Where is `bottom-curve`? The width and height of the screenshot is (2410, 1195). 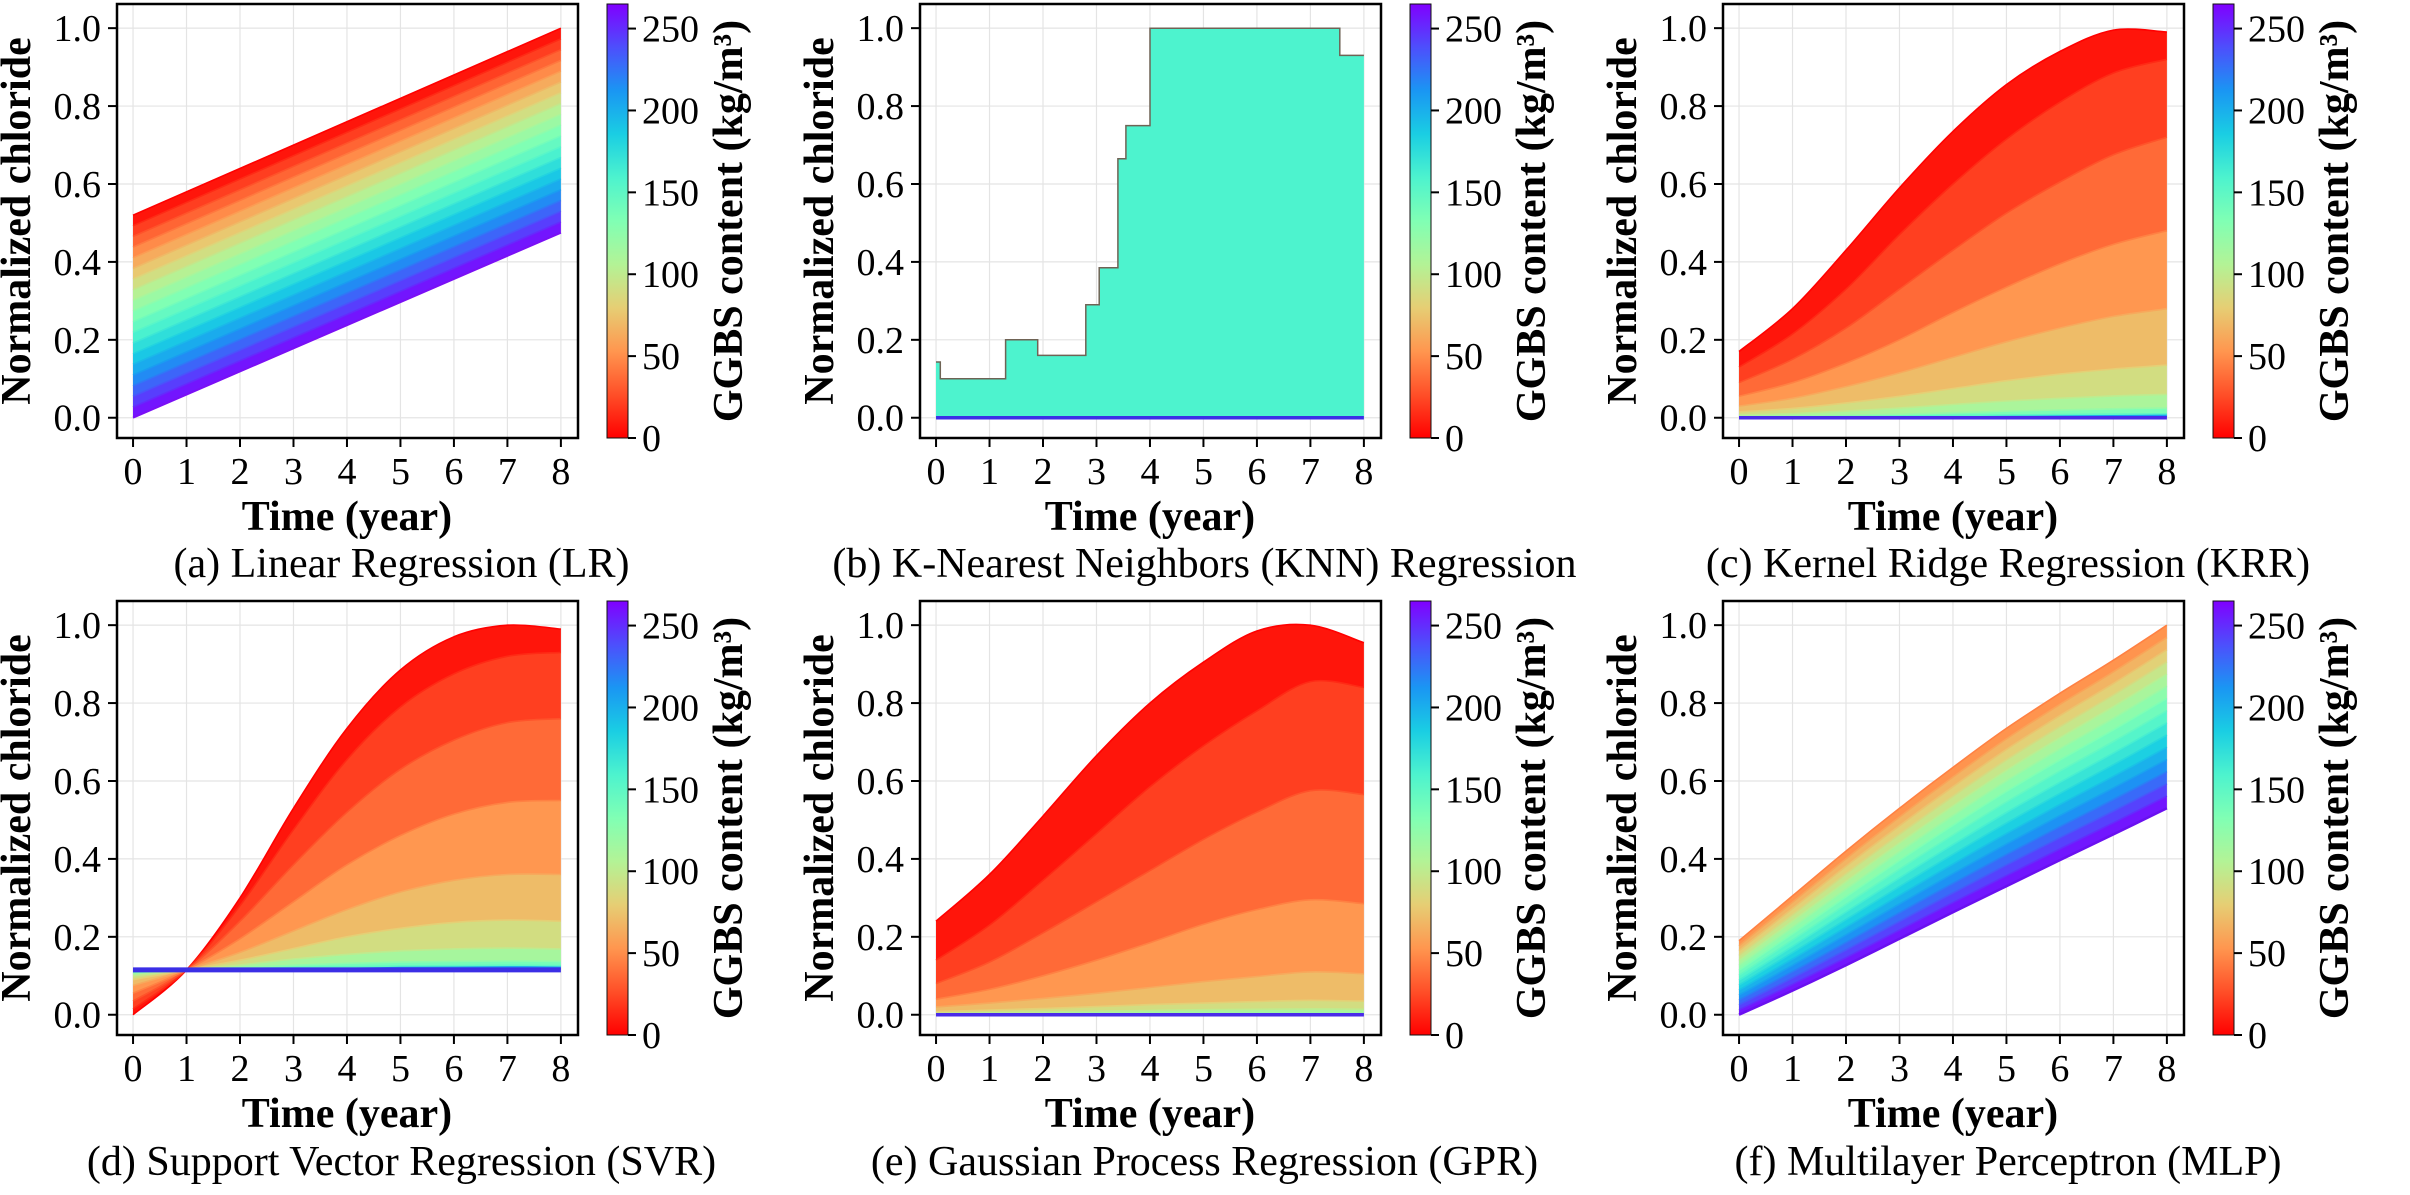
bottom-curve is located at coordinates (1953, 911).